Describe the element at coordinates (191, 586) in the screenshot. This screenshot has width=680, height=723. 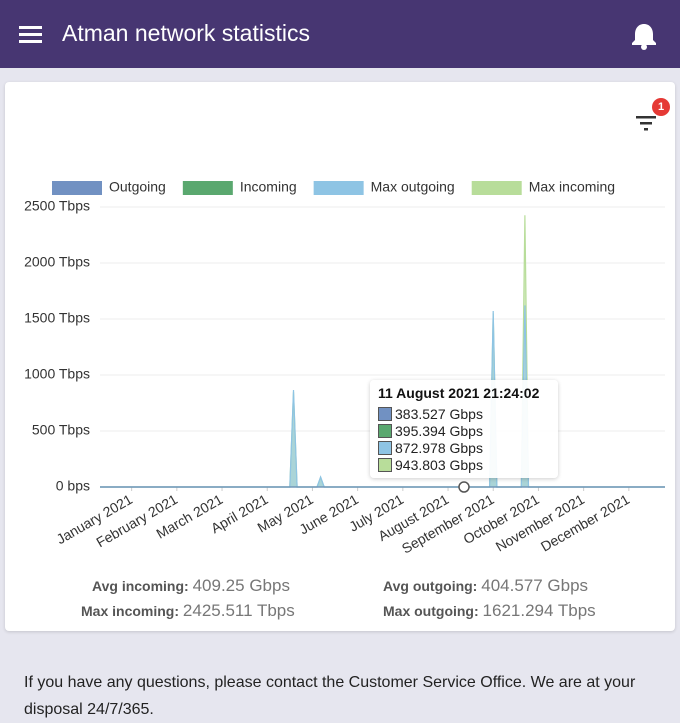
I see `stat: Avg incoming: 409.25 Gbps` at that location.